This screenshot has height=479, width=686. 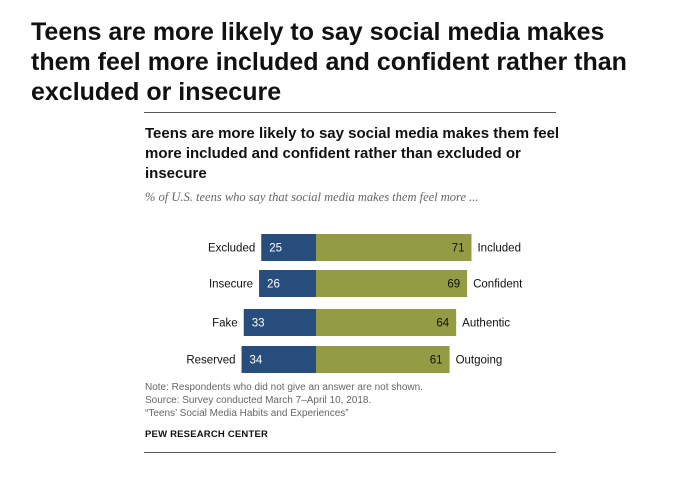 I want to click on value-label-positive: 69, so click(x=453, y=285).